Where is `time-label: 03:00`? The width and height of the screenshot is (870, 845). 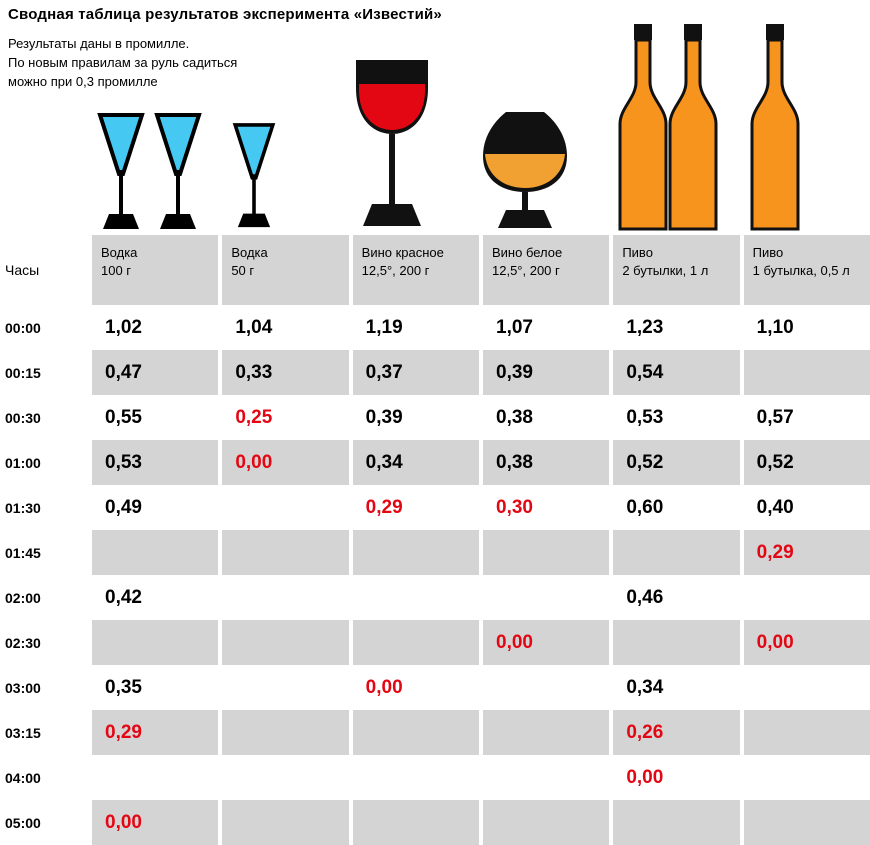
time-label: 03:00 is located at coordinates (23, 687).